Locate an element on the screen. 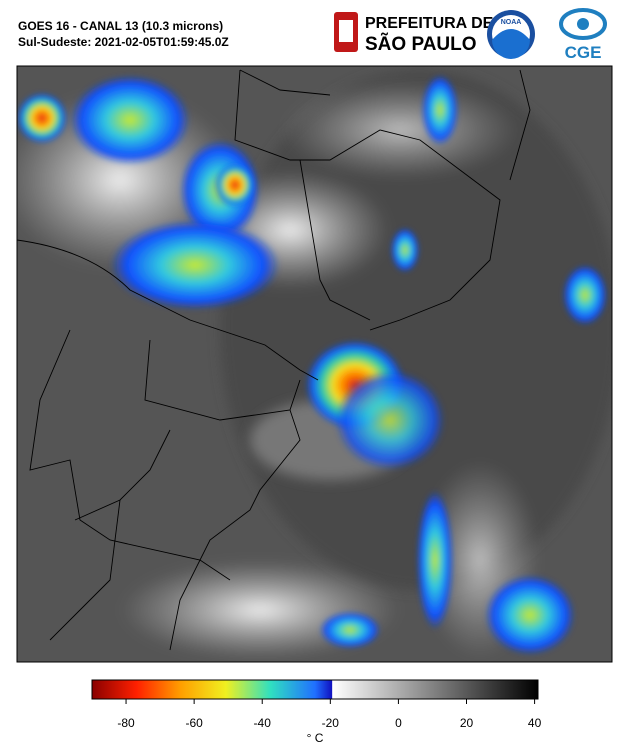  logo-noaa: NOAA is located at coordinates (511, 34).